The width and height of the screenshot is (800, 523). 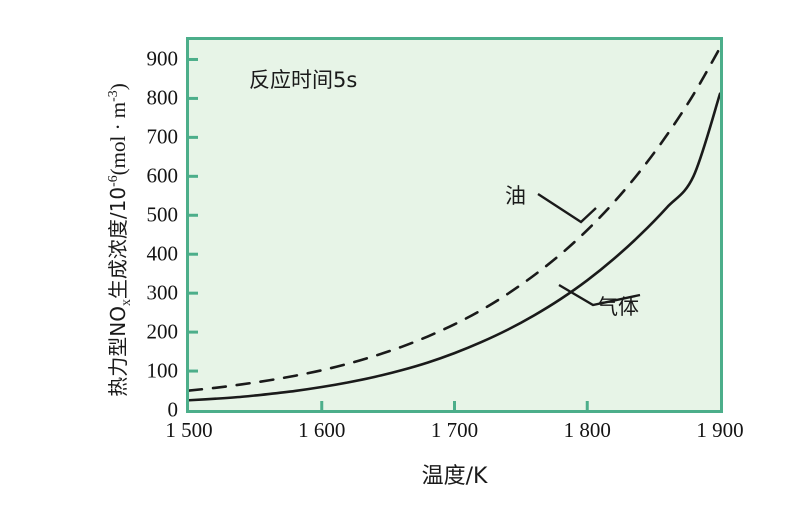 I want to click on y-tick-label: 600, so click(x=162, y=175).